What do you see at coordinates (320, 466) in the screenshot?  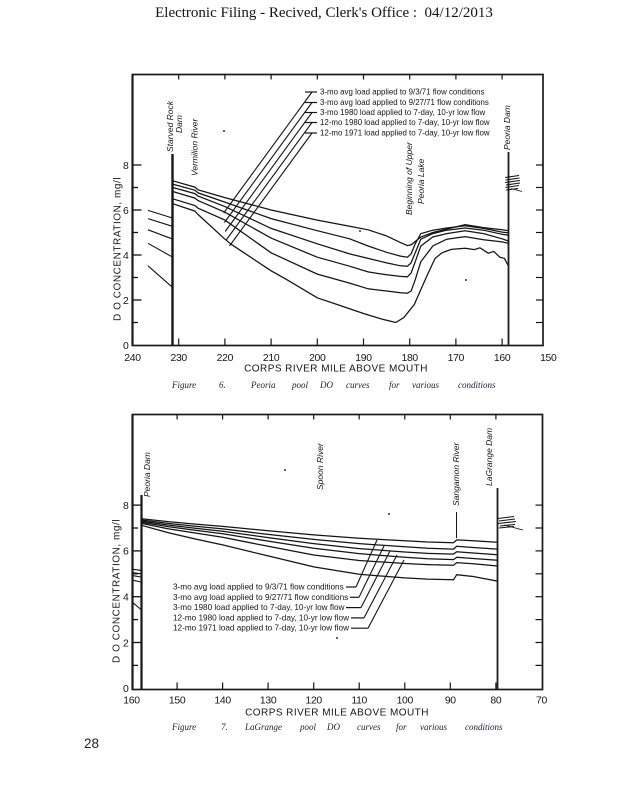 I see `svg-text: Spoon River` at bounding box center [320, 466].